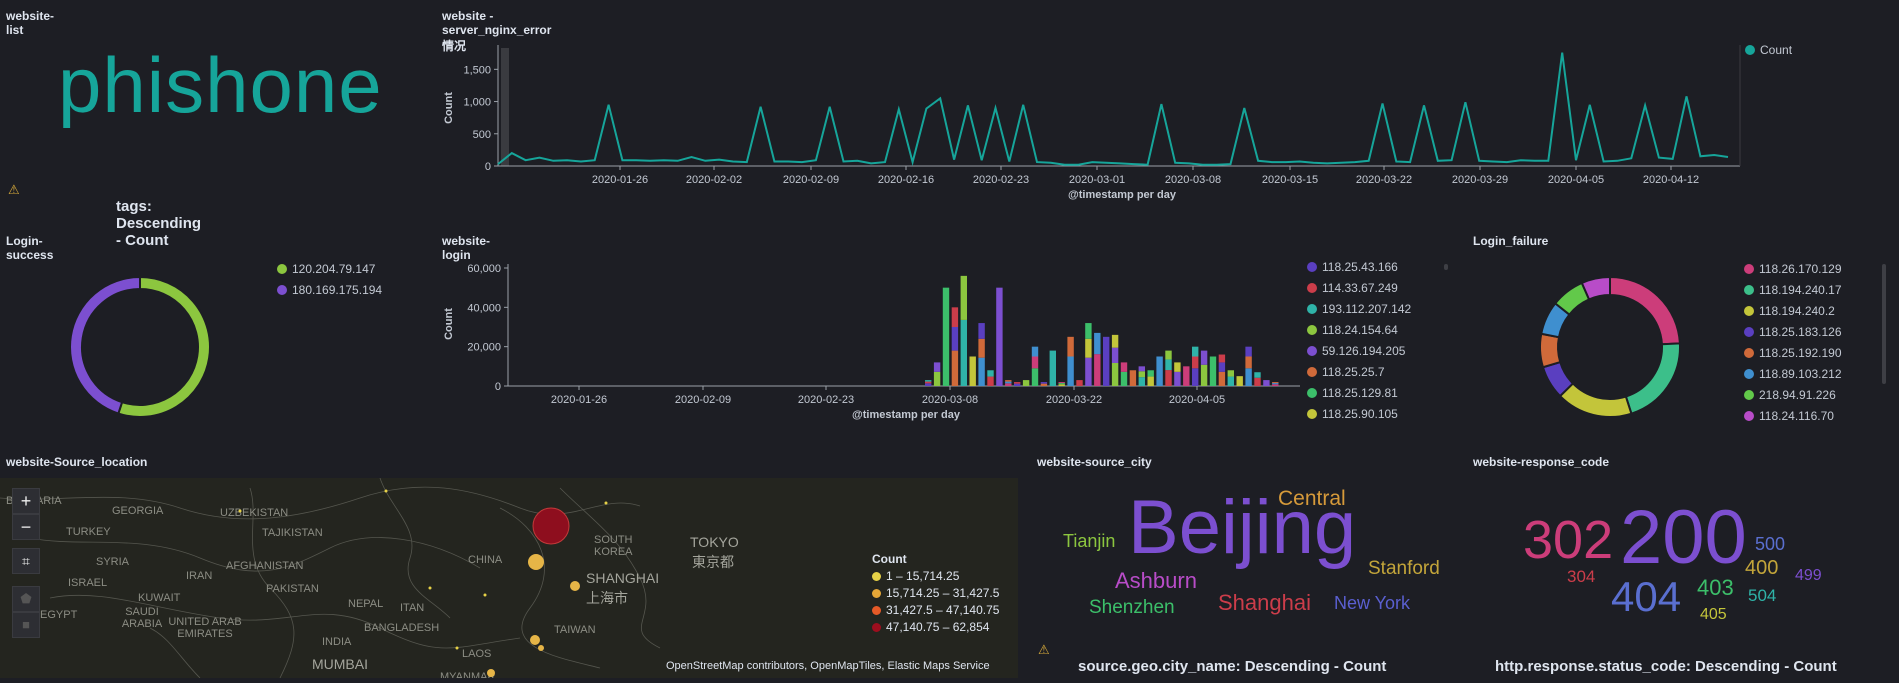 Image resolution: width=1899 pixels, height=683 pixels. I want to click on legend-item-count: Count, so click(1768, 50).